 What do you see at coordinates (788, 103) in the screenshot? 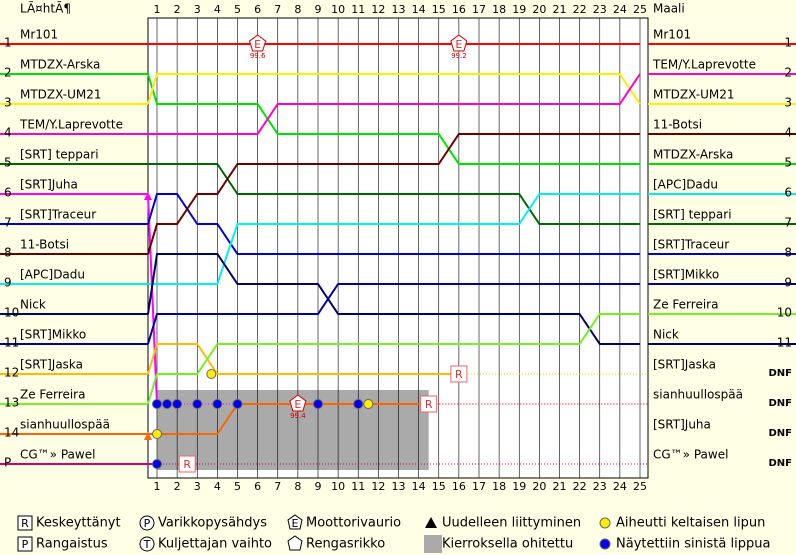
I see `finish-result: 3` at bounding box center [788, 103].